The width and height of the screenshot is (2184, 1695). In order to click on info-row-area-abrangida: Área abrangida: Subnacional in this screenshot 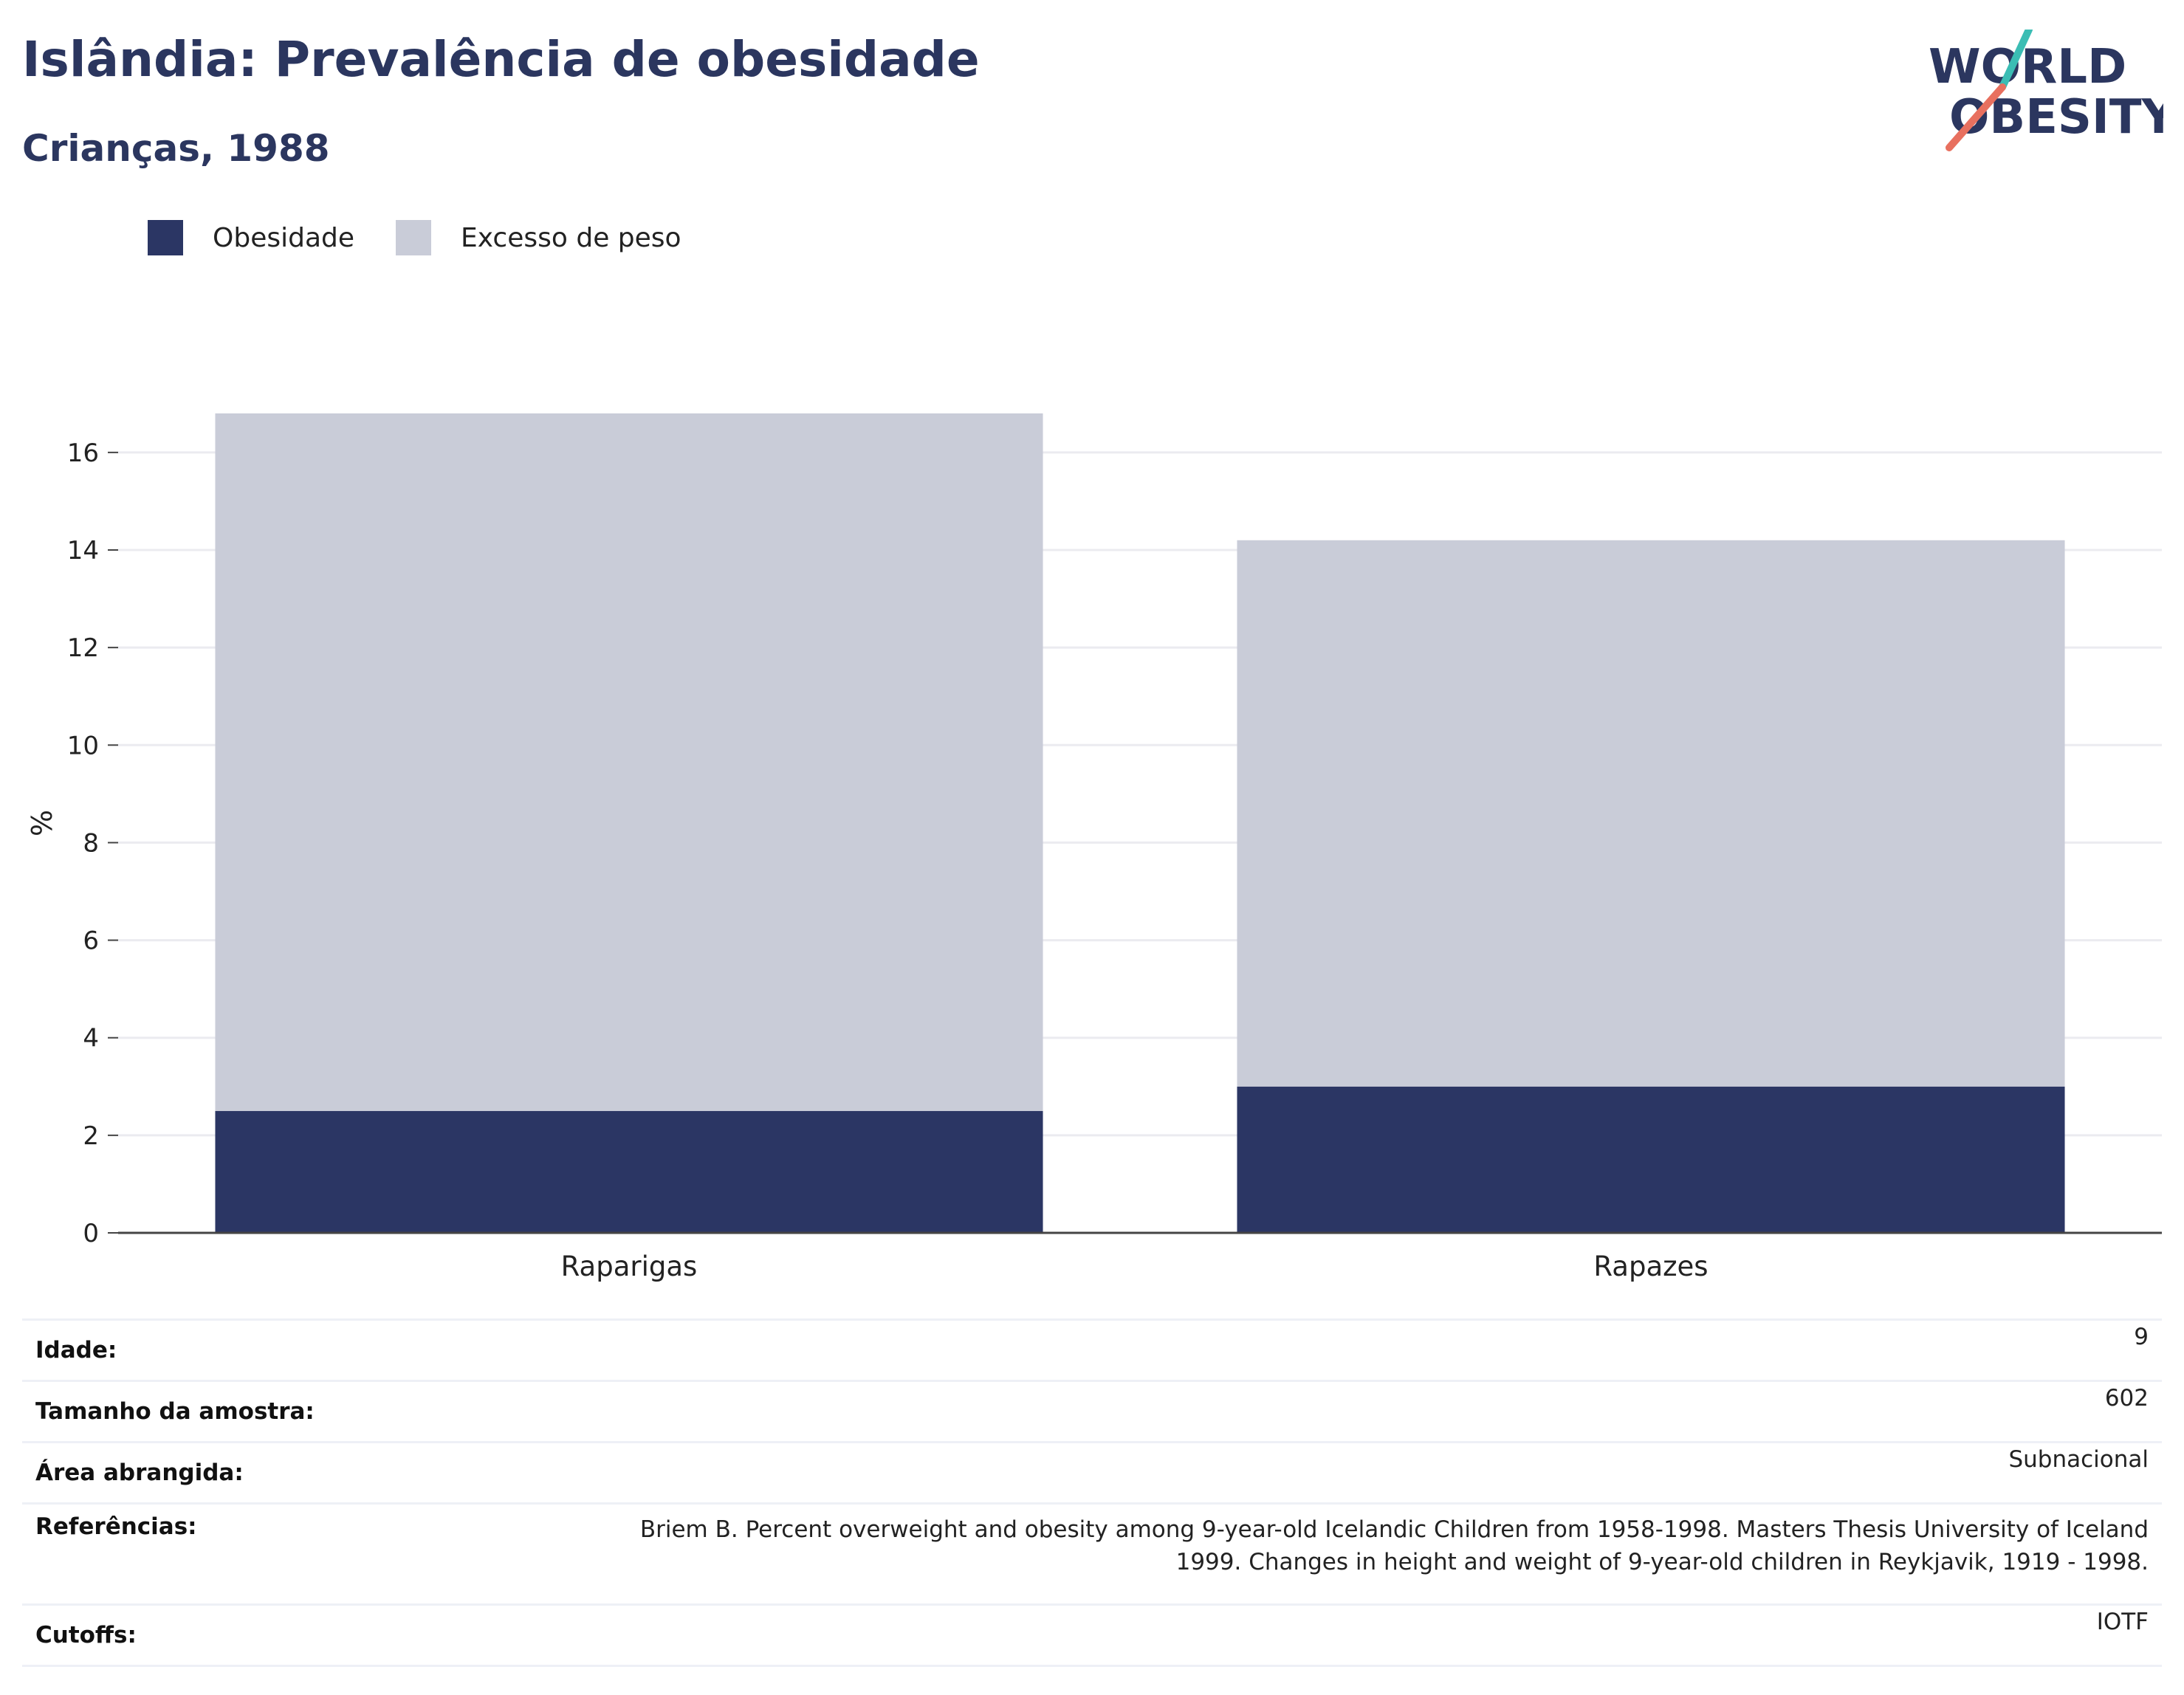, I will do `click(1092, 1473)`.